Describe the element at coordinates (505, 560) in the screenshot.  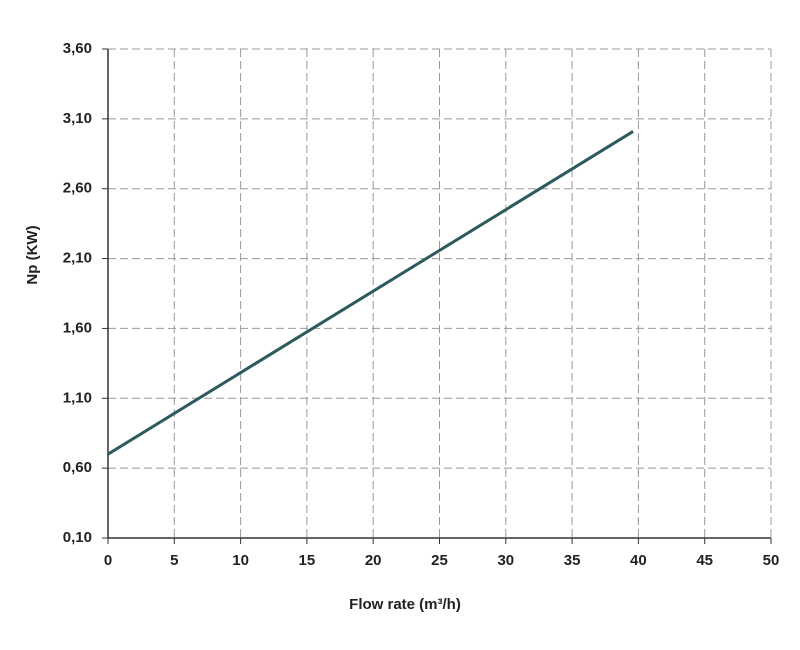
I see `x-tick-label: 30` at that location.